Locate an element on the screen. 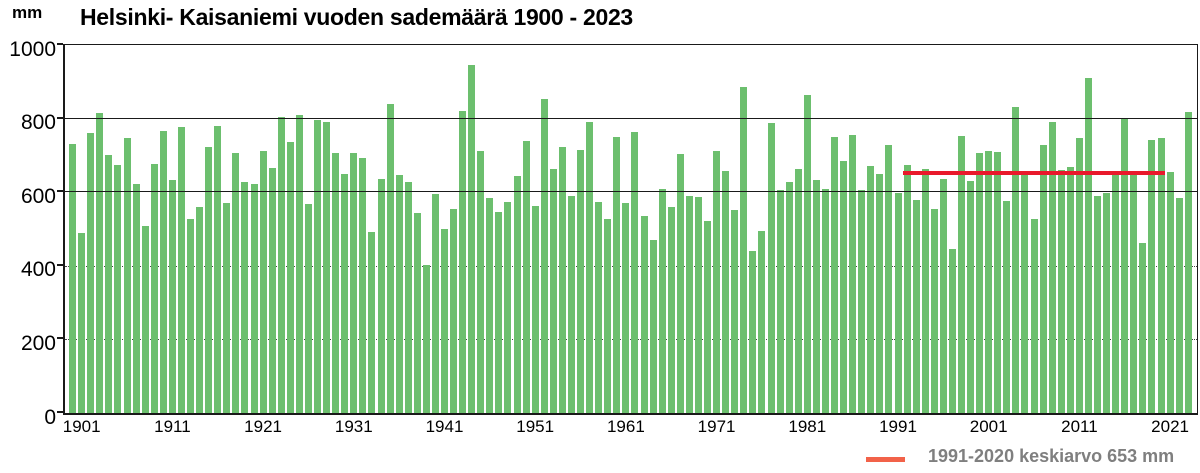  bar-1955 is located at coordinates (571, 304).